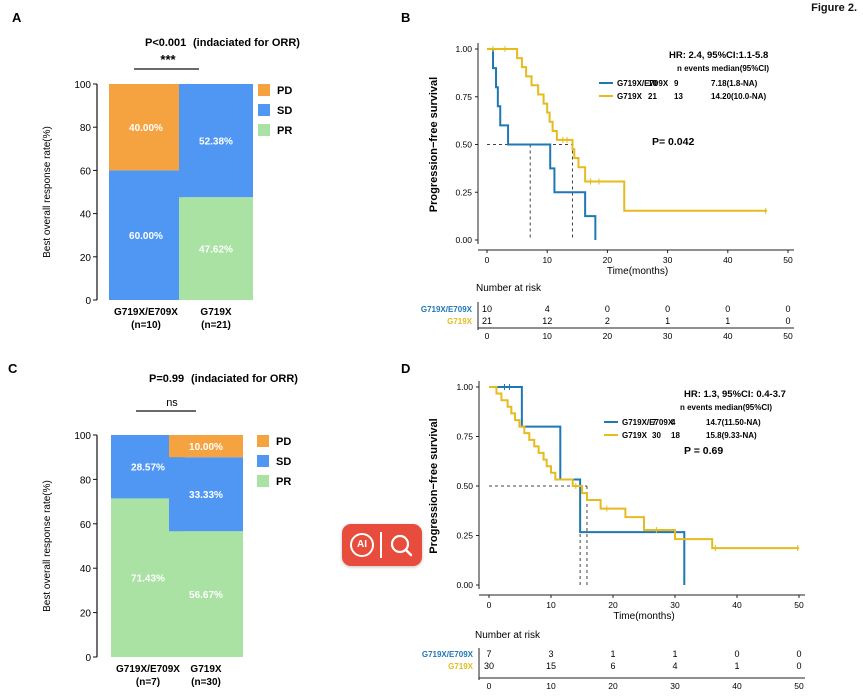 The width and height of the screenshot is (863, 697). Describe the element at coordinates (676, 83) in the screenshot. I see `legend-events: 9` at that location.